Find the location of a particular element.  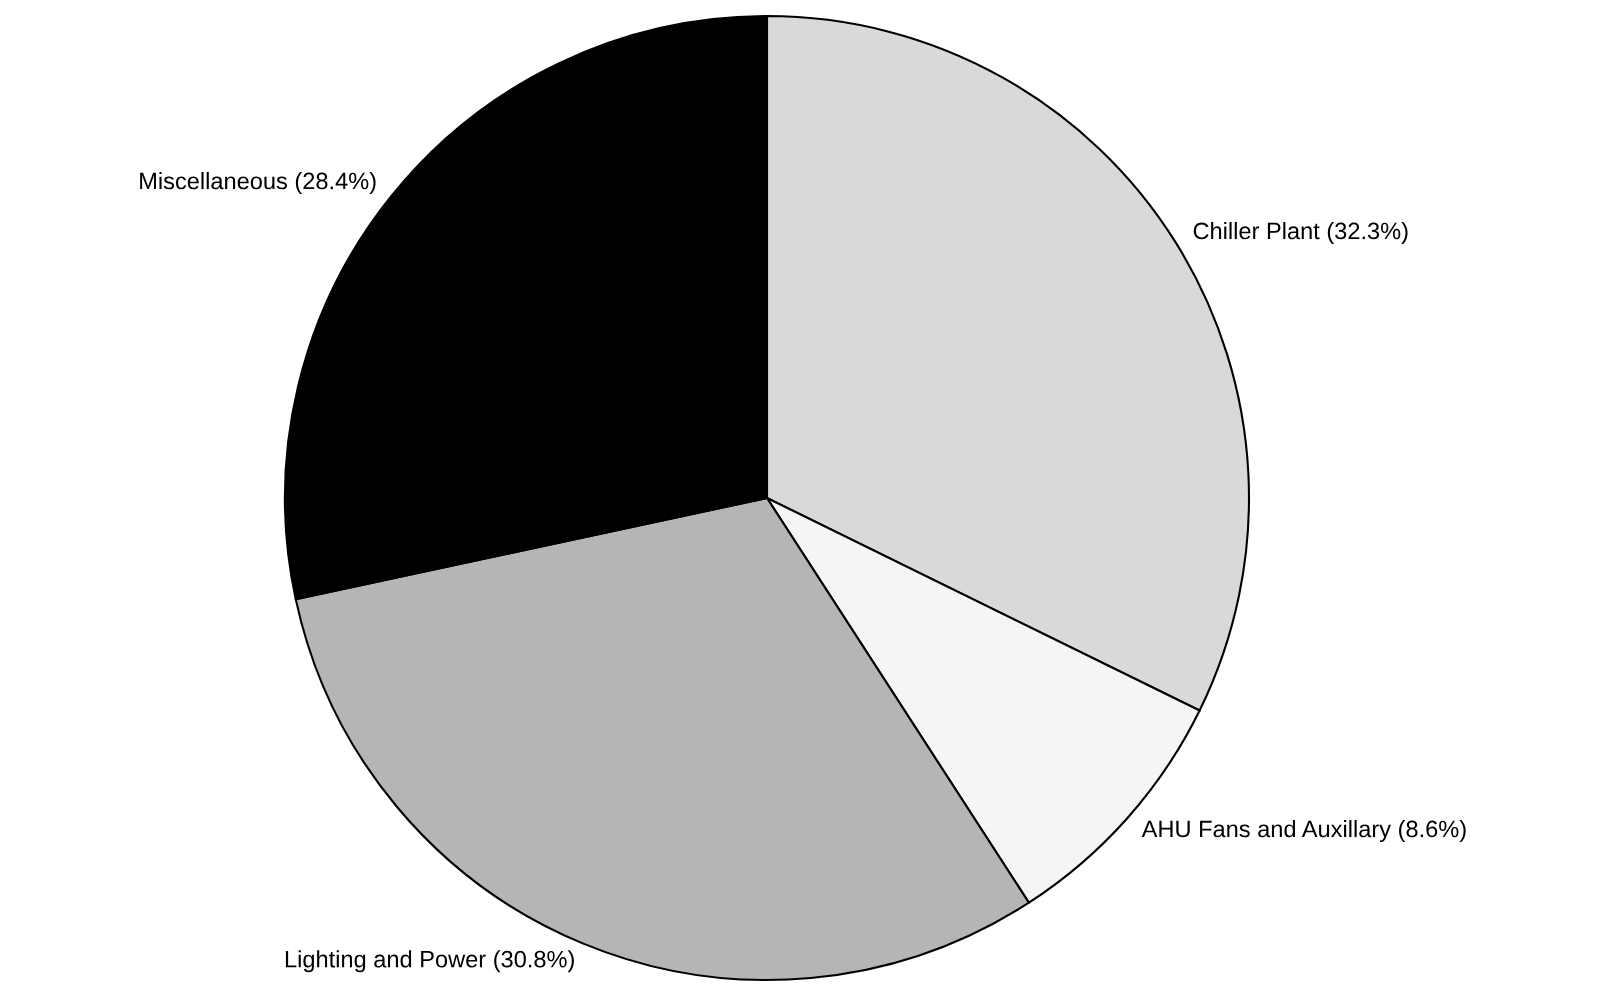

slice-label: Miscellaneous (28.4%) is located at coordinates (258, 183).